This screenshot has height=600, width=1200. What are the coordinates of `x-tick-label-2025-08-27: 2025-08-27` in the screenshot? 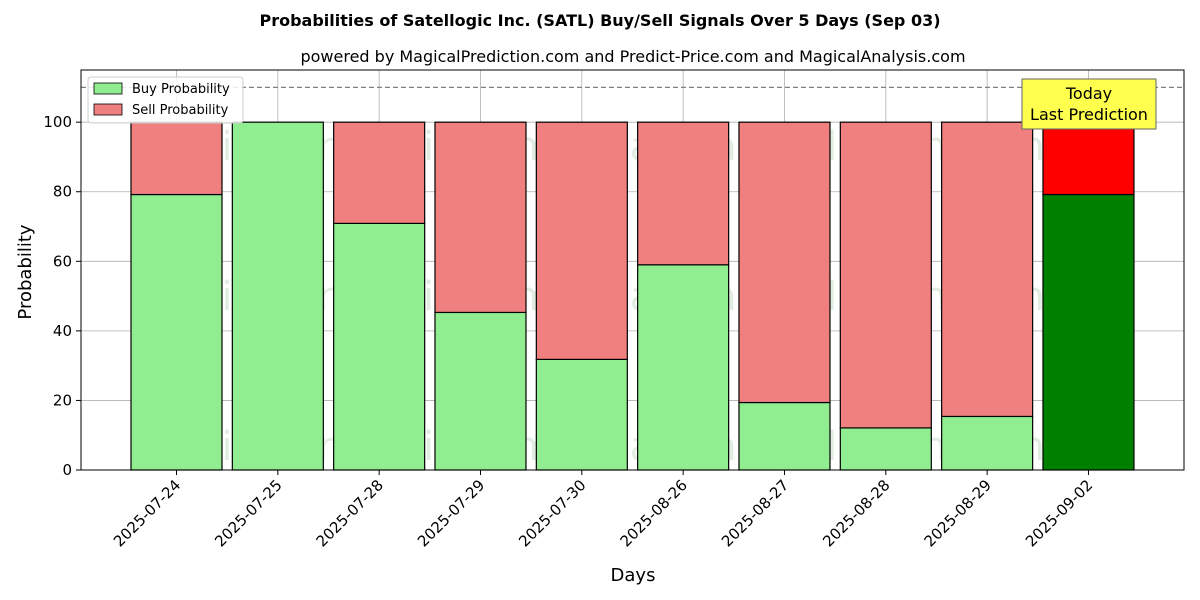 It's located at (755, 513).